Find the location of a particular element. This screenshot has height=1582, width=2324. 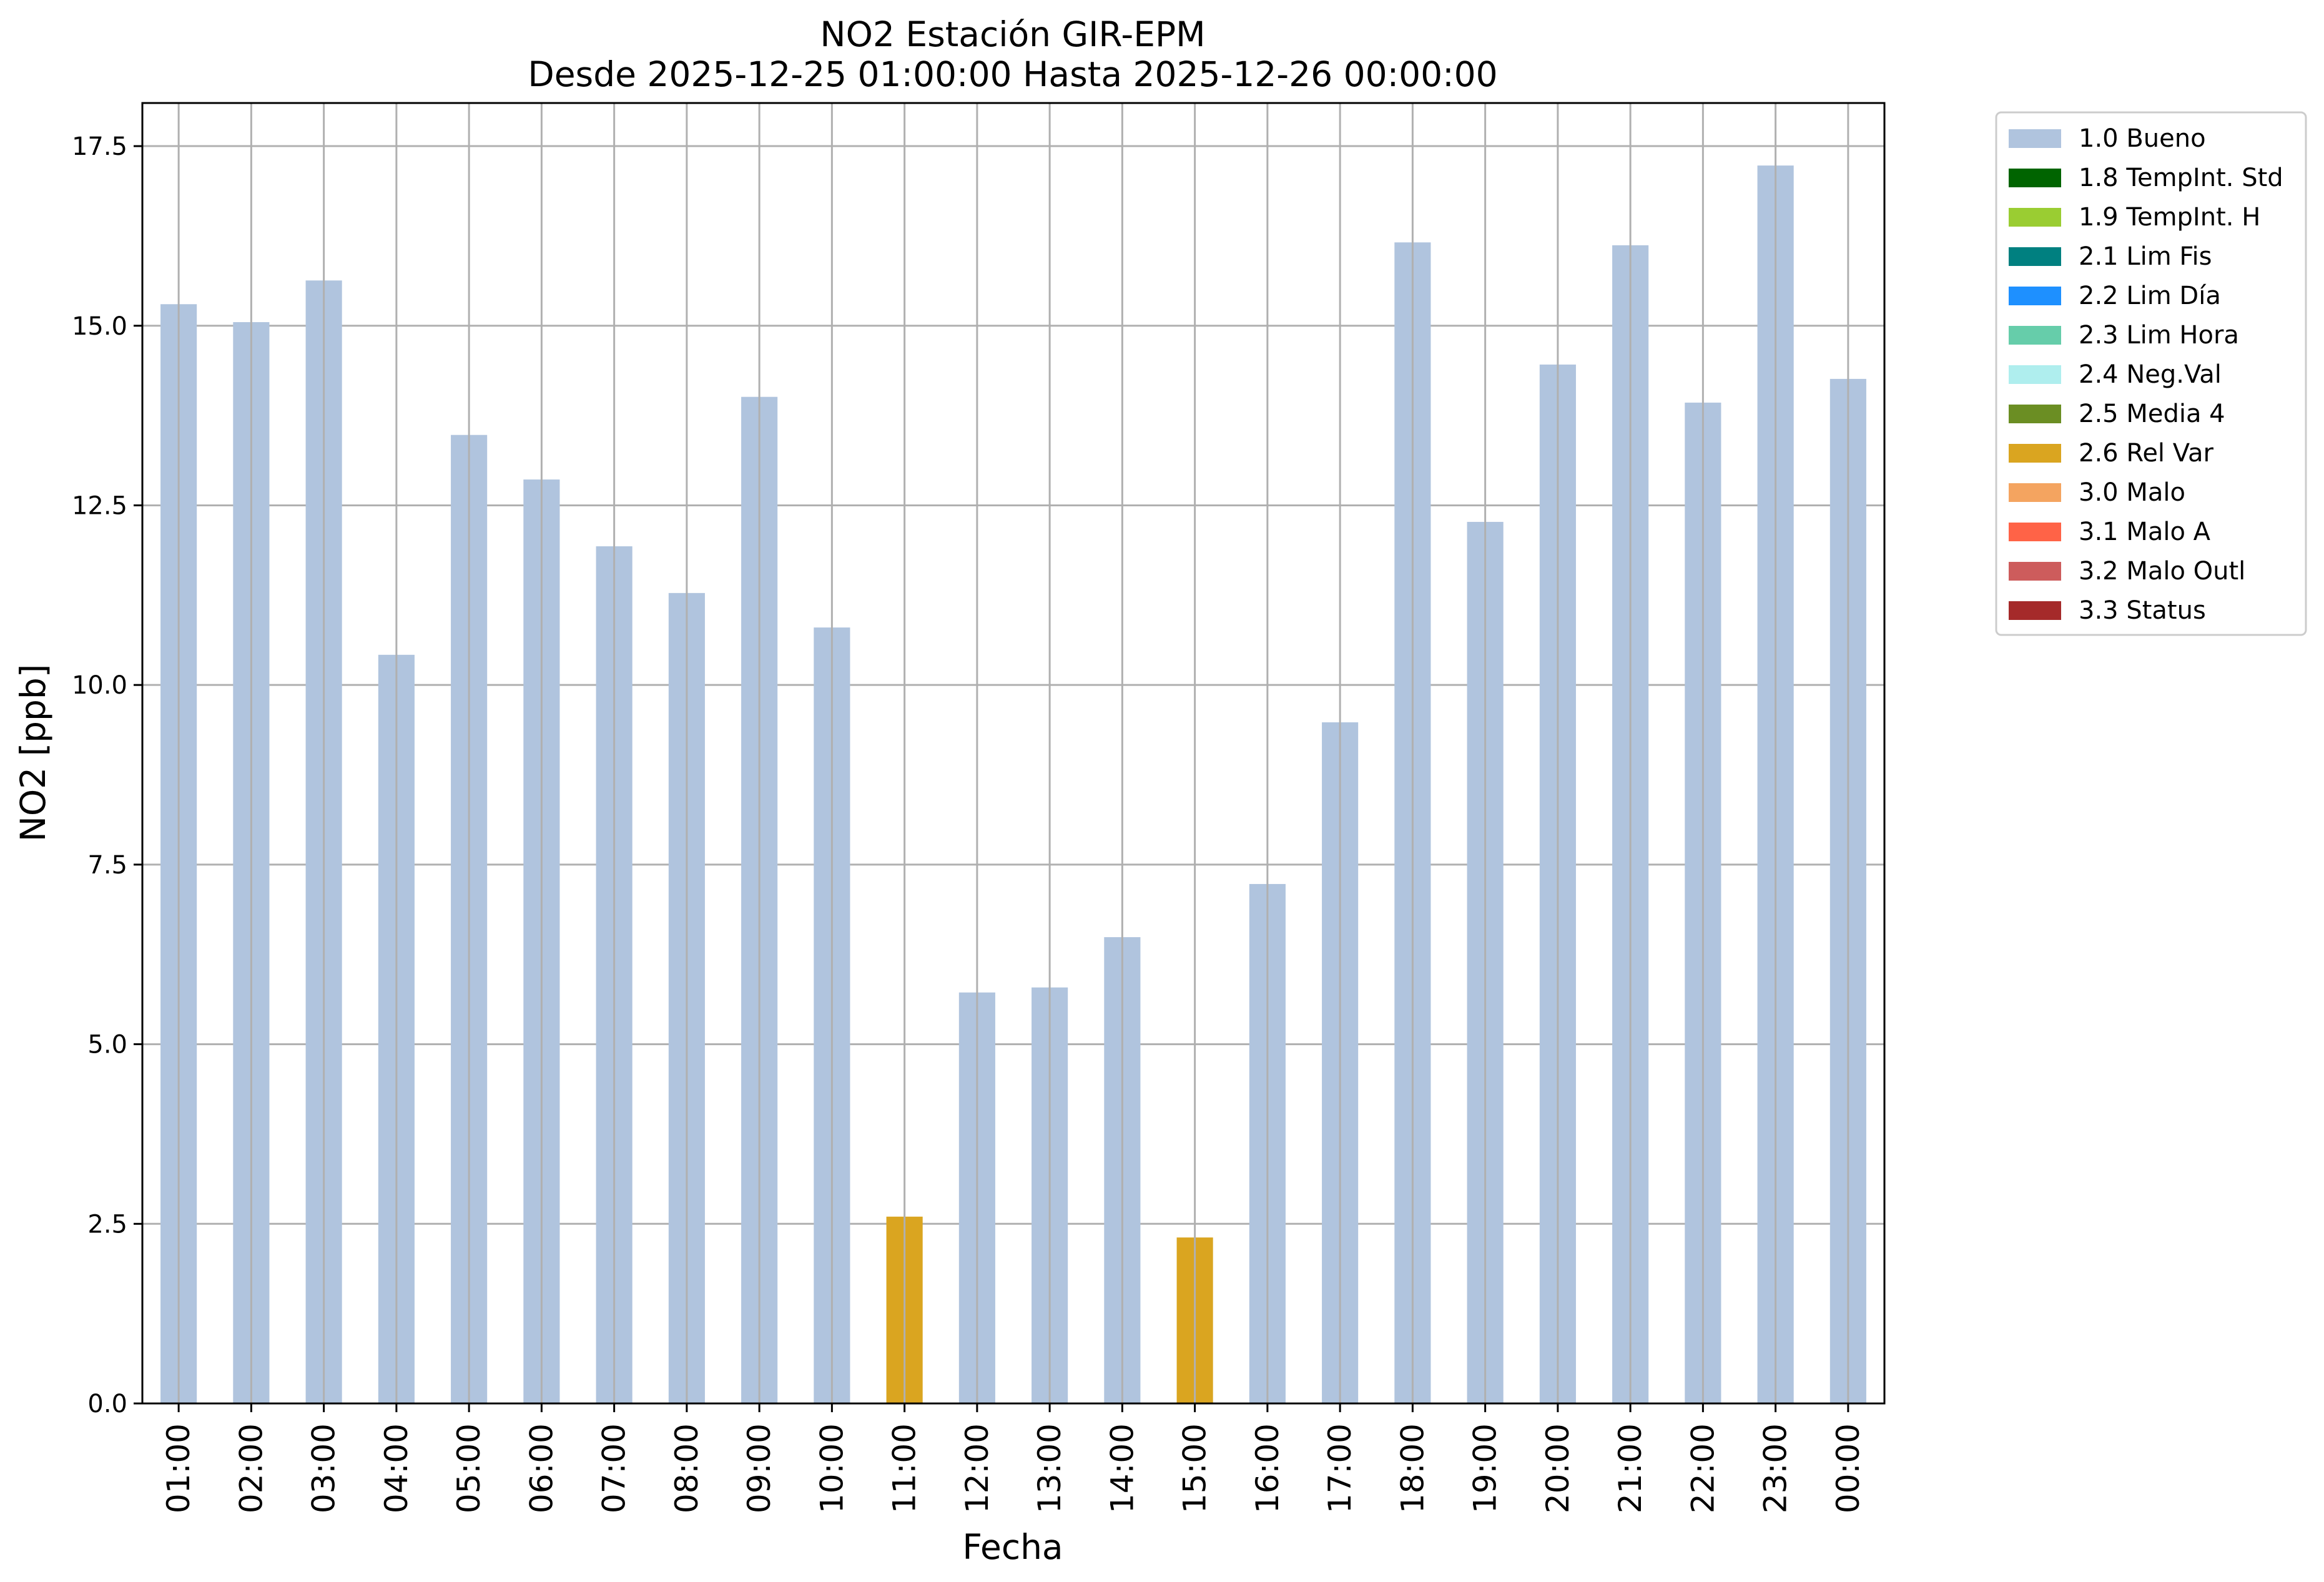

x-tick-label: 05:00 is located at coordinates (469, 1468).